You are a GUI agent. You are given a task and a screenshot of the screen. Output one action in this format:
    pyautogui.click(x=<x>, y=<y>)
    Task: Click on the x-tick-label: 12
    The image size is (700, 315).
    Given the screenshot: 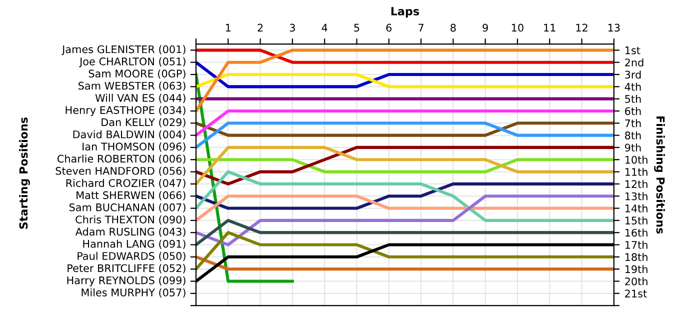 What is the action you would take?
    pyautogui.click(x=582, y=28)
    